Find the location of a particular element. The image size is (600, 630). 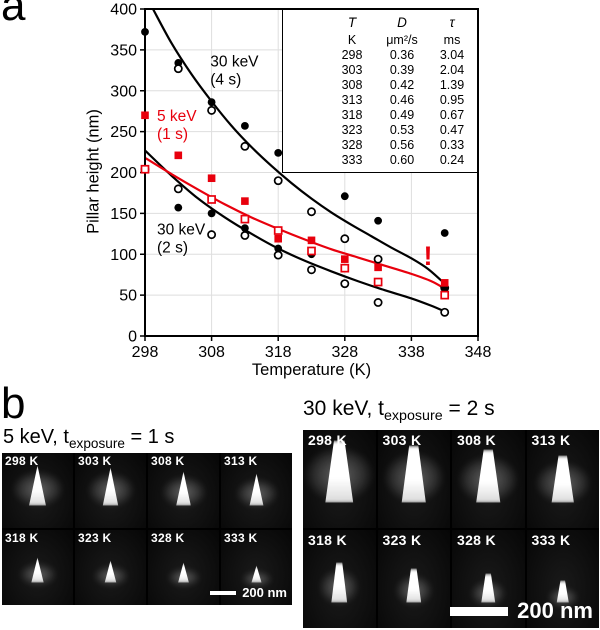

table-cell: 1.39 is located at coordinates (452, 85).